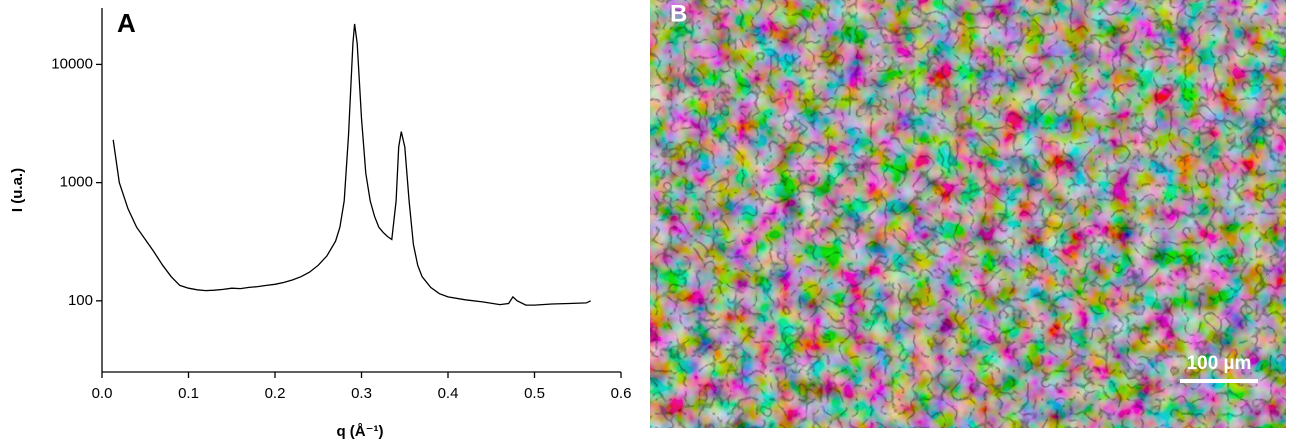  I want to click on x-tick-label: 0.3, so click(361, 393).